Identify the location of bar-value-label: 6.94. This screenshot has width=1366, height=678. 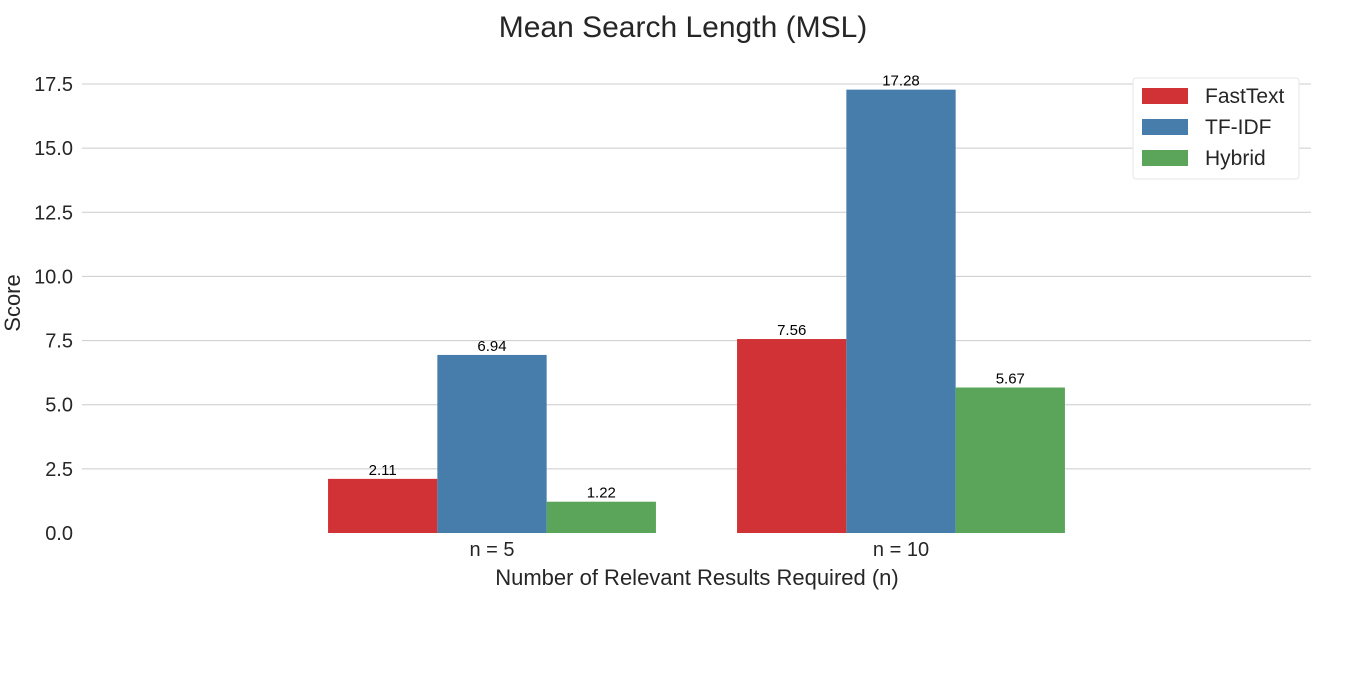
(491, 346).